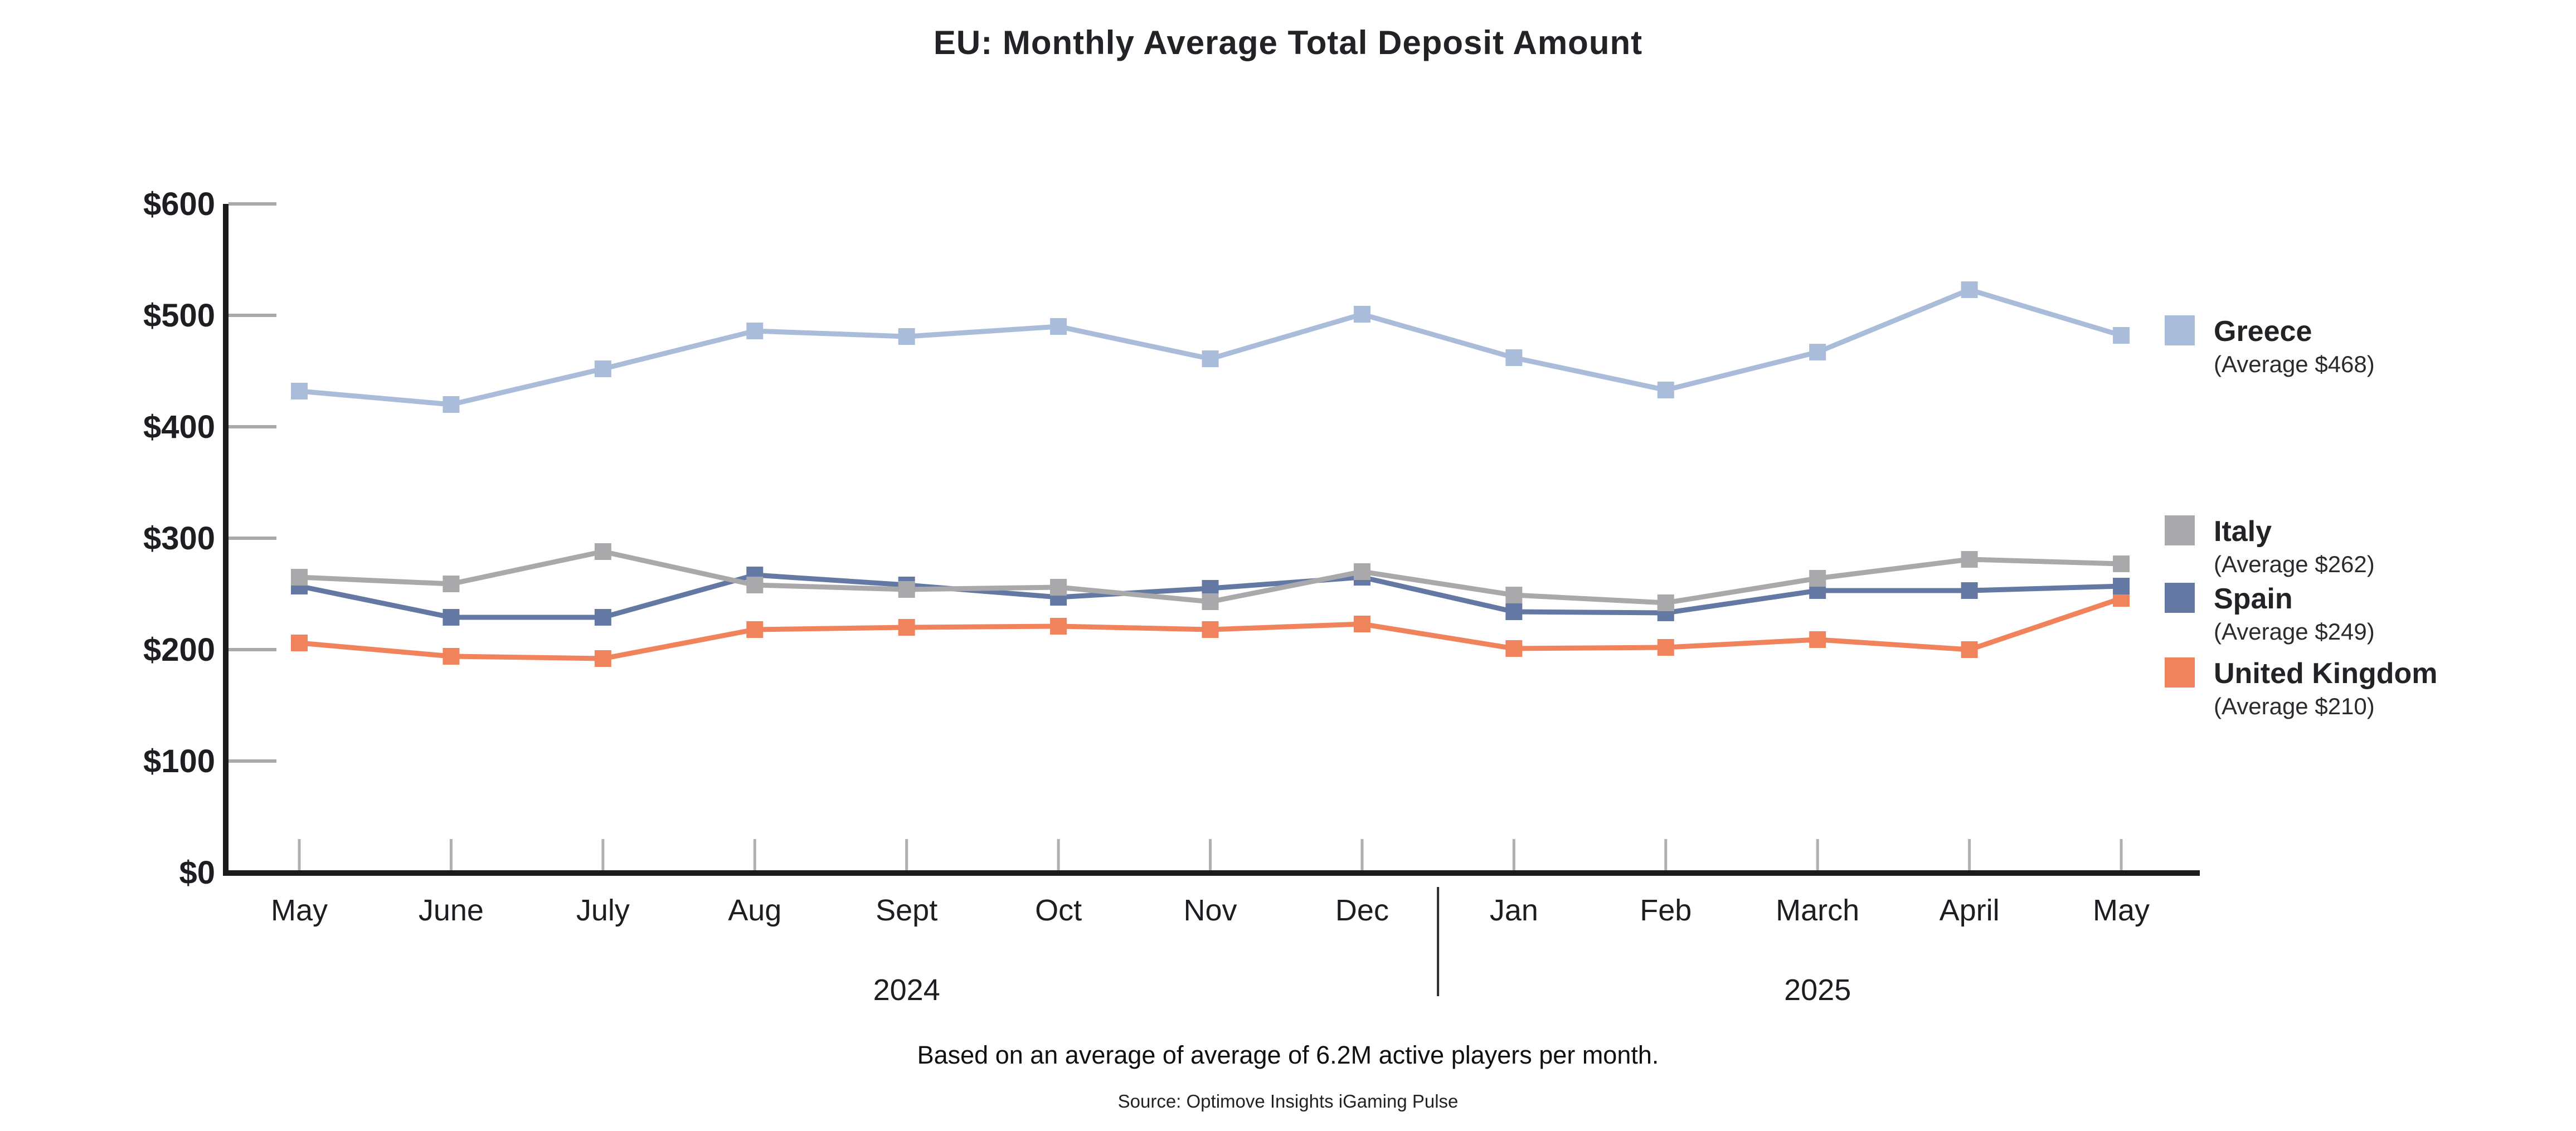 This screenshot has height=1131, width=2576. What do you see at coordinates (1818, 990) in the screenshot?
I see `x-axis-year-label: 2025` at bounding box center [1818, 990].